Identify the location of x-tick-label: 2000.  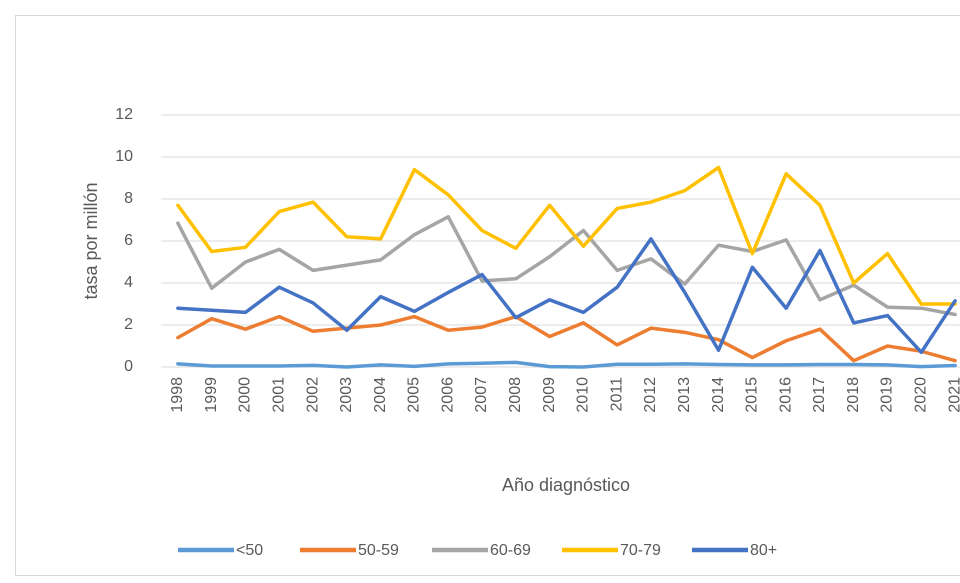
(245, 395).